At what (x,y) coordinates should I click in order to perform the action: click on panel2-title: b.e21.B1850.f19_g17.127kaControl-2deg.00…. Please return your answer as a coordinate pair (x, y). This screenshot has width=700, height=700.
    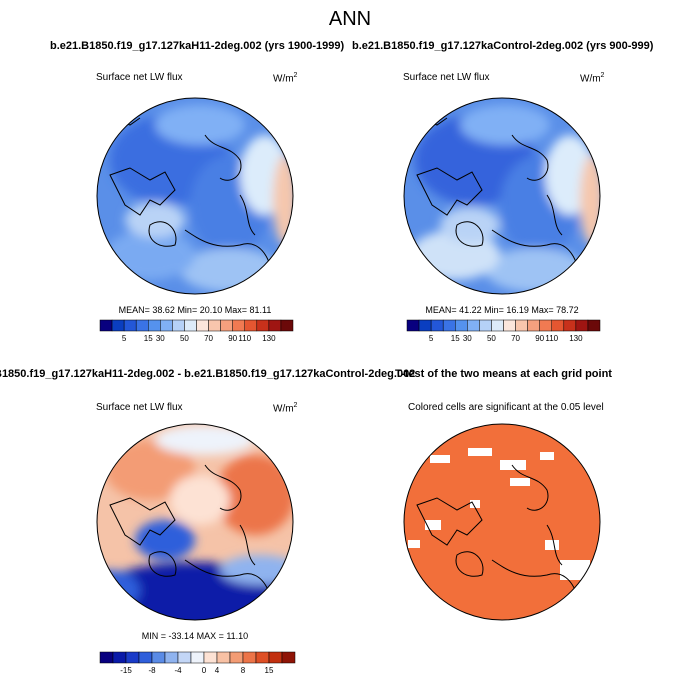
    Looking at the image, I should click on (503, 46).